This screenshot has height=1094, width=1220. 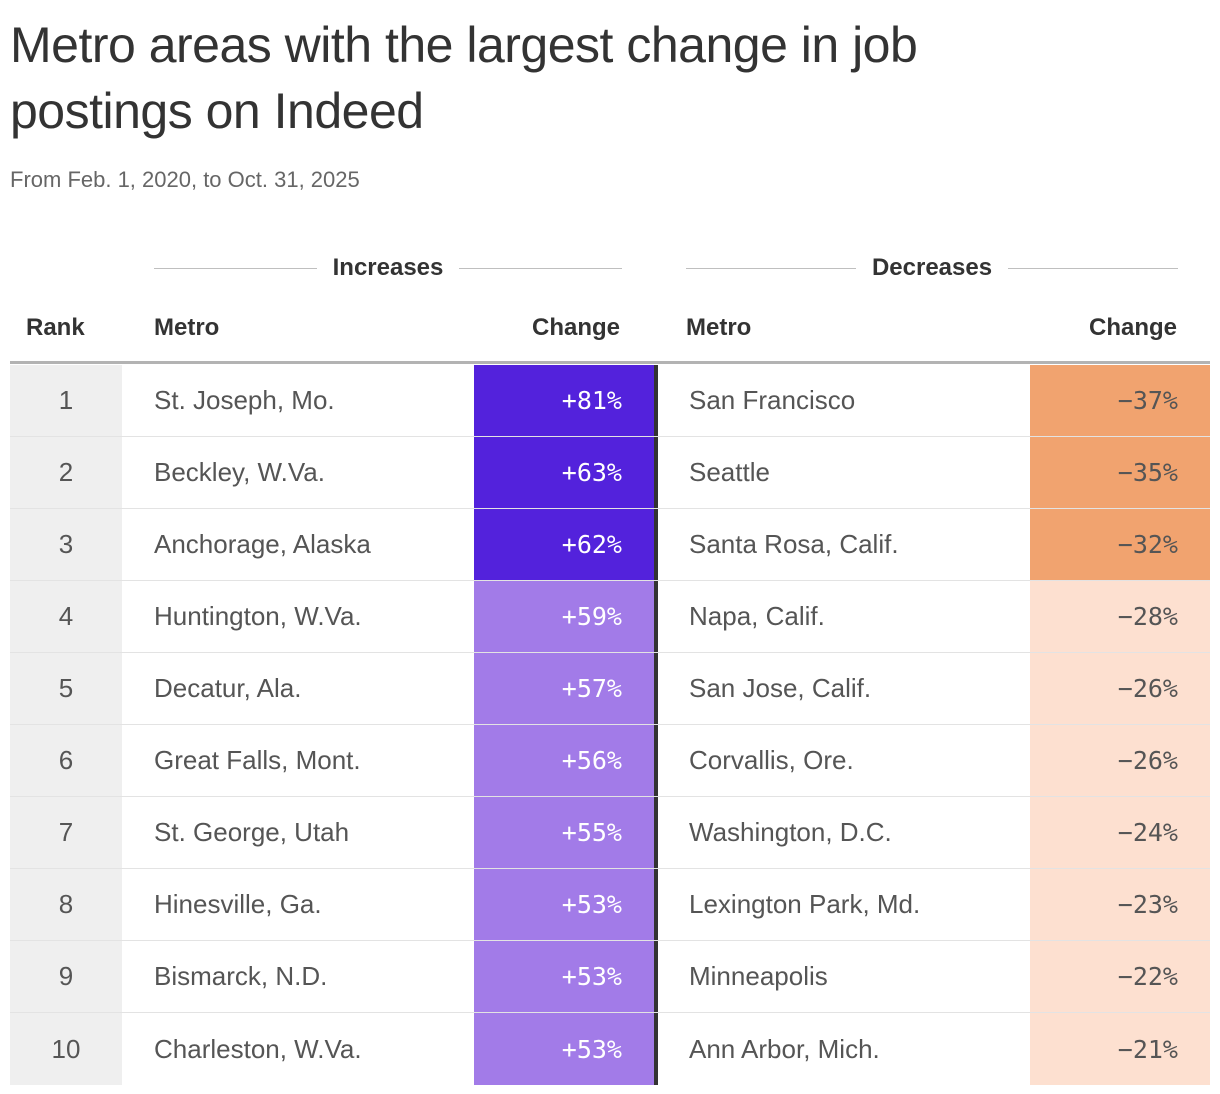 I want to click on increase-metro-cell: Huntington, W.Va., so click(x=258, y=616).